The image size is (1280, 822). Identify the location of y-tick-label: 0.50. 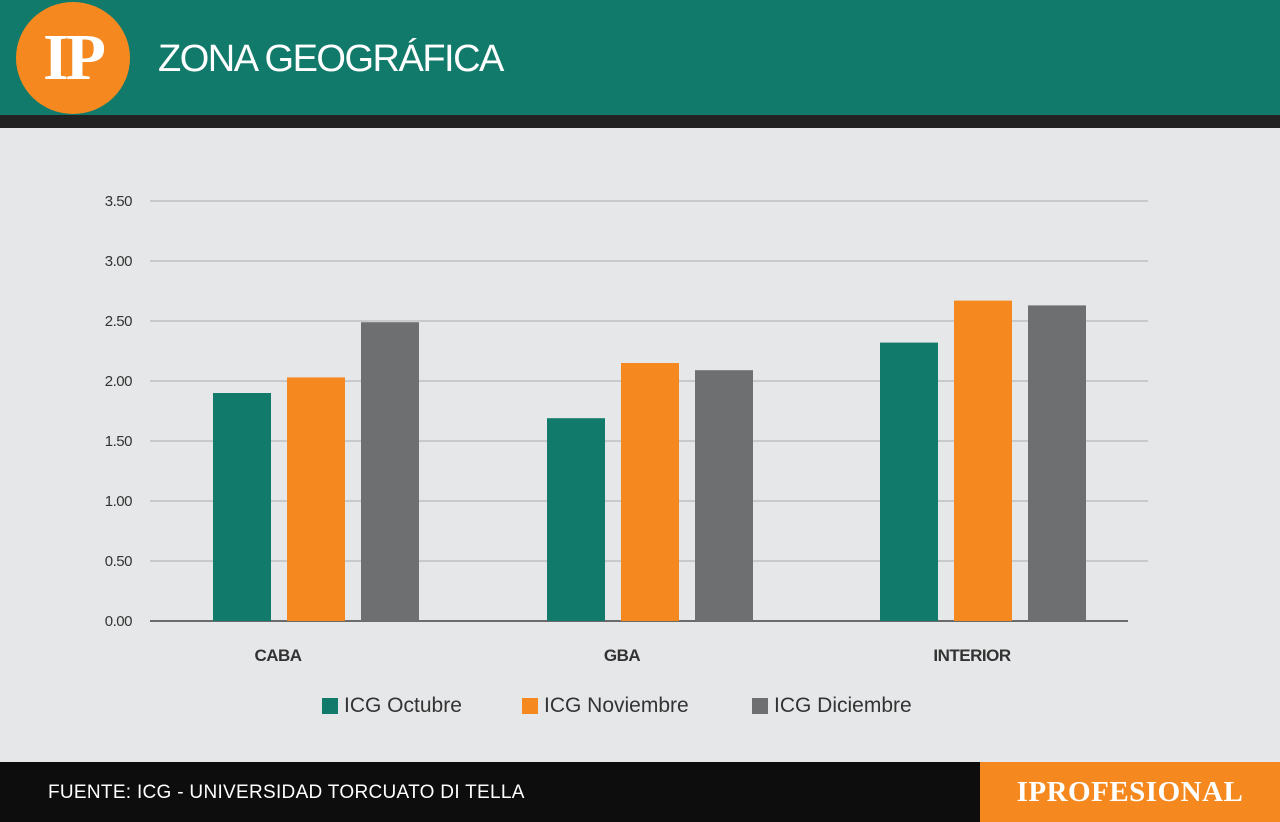
(118, 561).